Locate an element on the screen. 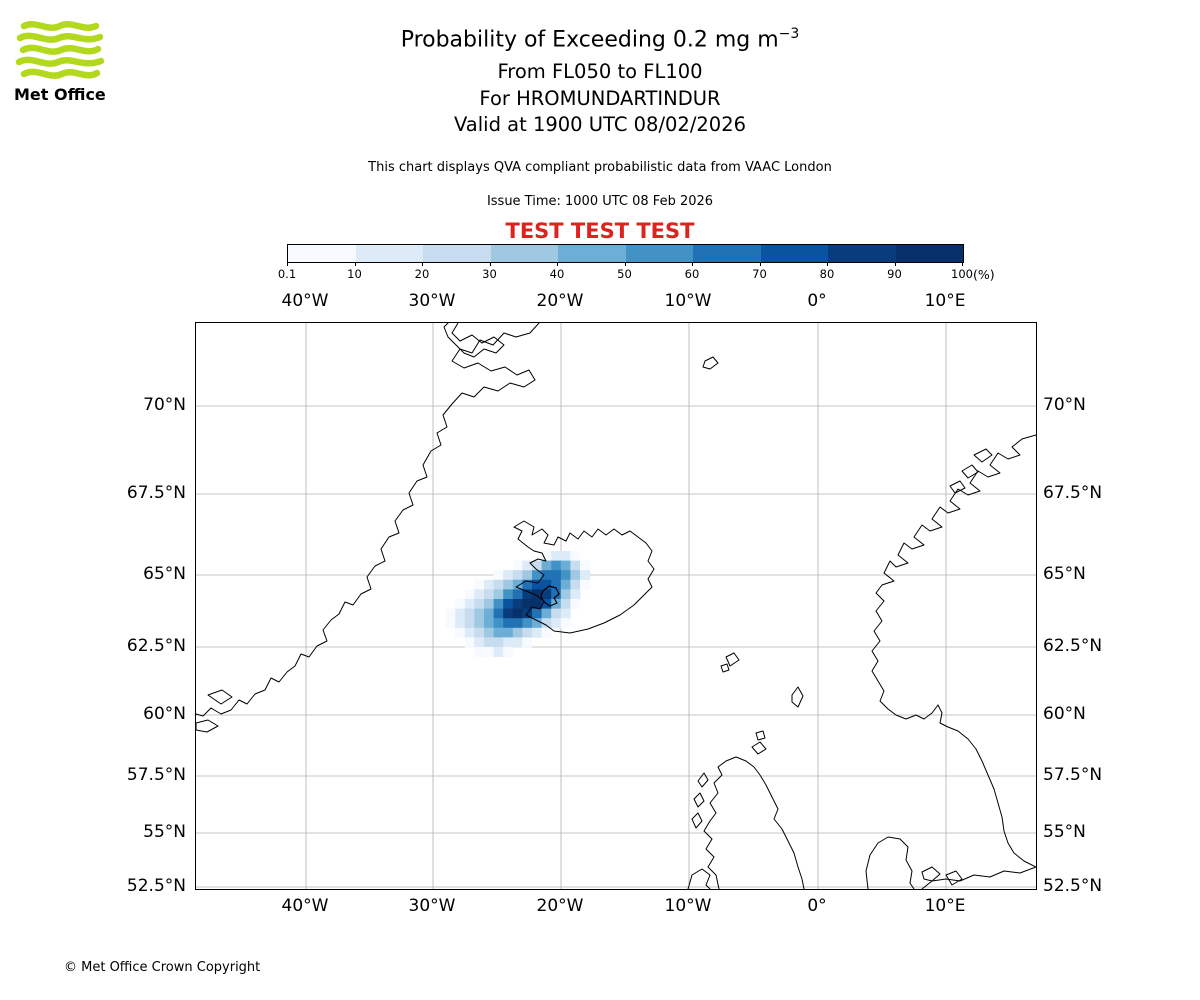  probability-colorbar is located at coordinates (625, 253).